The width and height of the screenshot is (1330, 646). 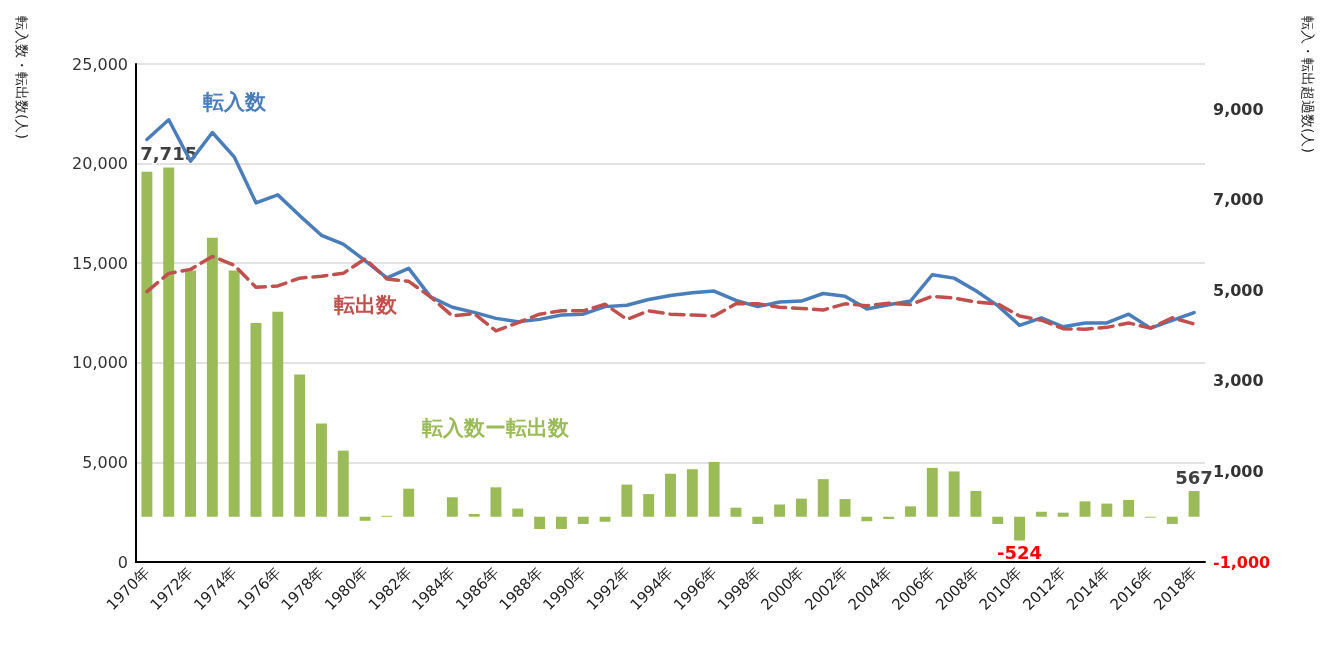 I want to click on y-tick-label: 20,000, so click(x=100, y=164).